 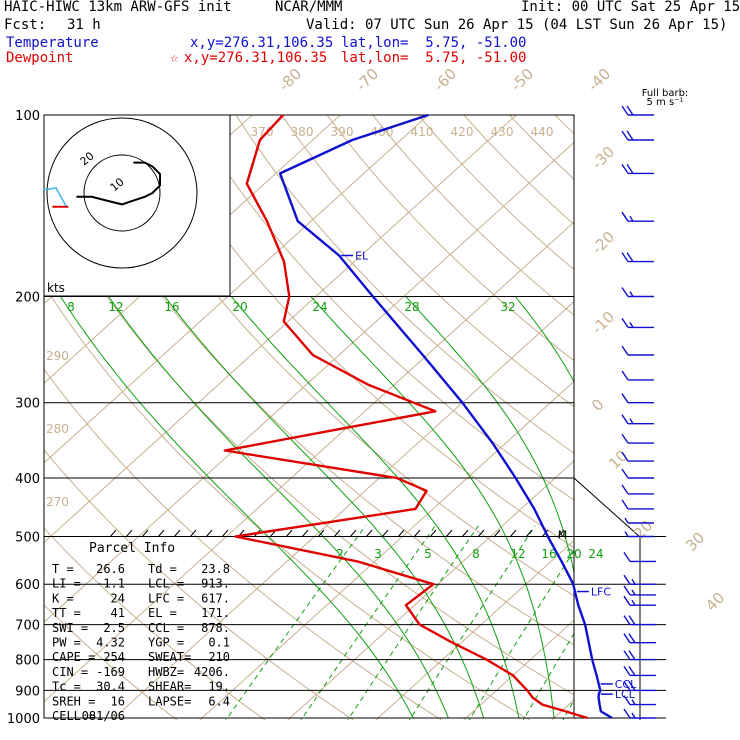 What do you see at coordinates (57, 502) in the screenshot?
I see `dry-adiabat-label: 270` at bounding box center [57, 502].